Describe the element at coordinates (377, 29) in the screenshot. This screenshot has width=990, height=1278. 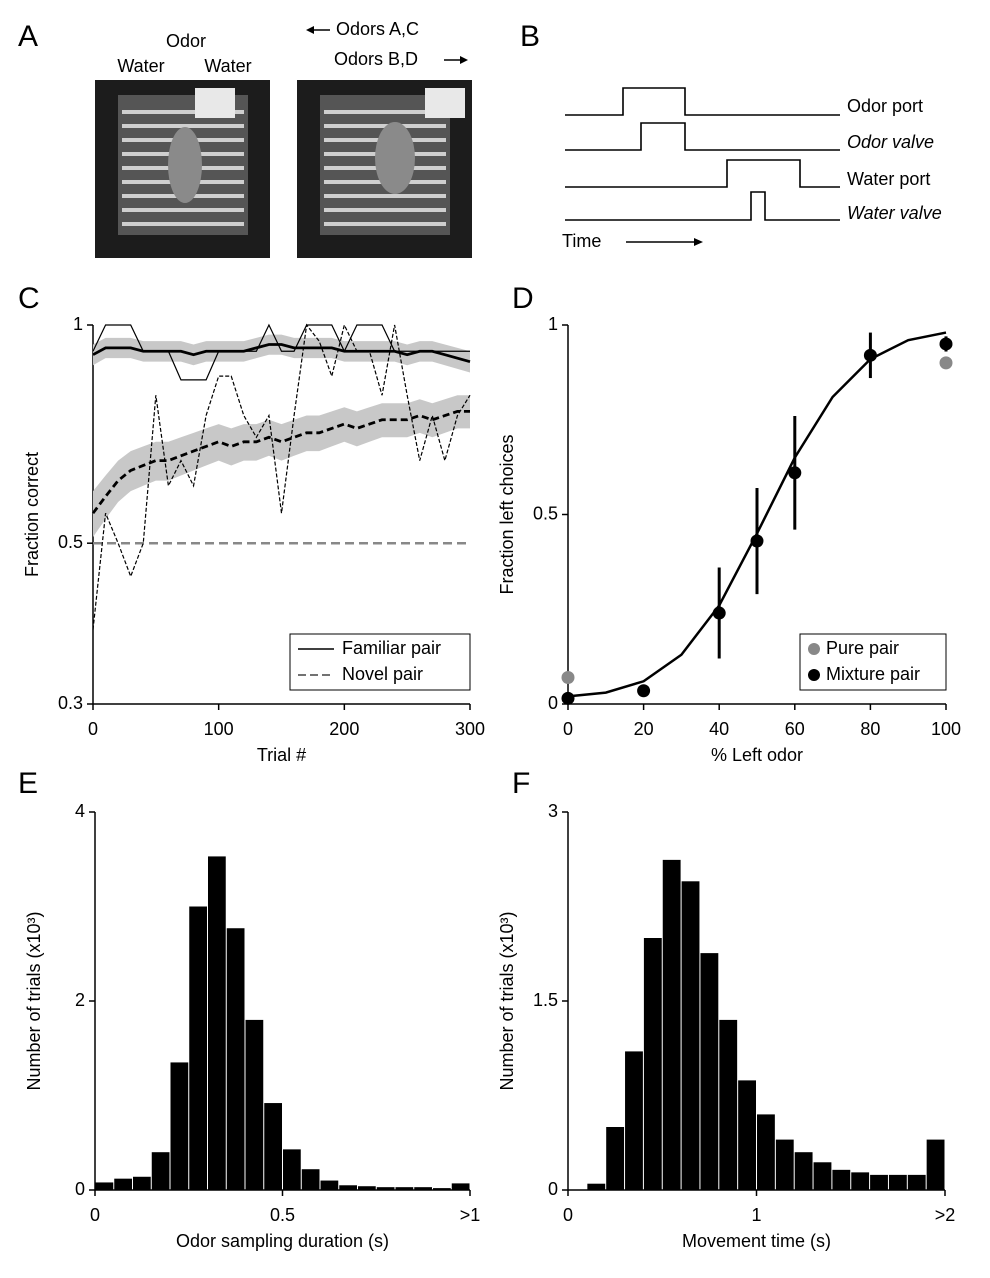
I see `label: Odors A,C` at that location.